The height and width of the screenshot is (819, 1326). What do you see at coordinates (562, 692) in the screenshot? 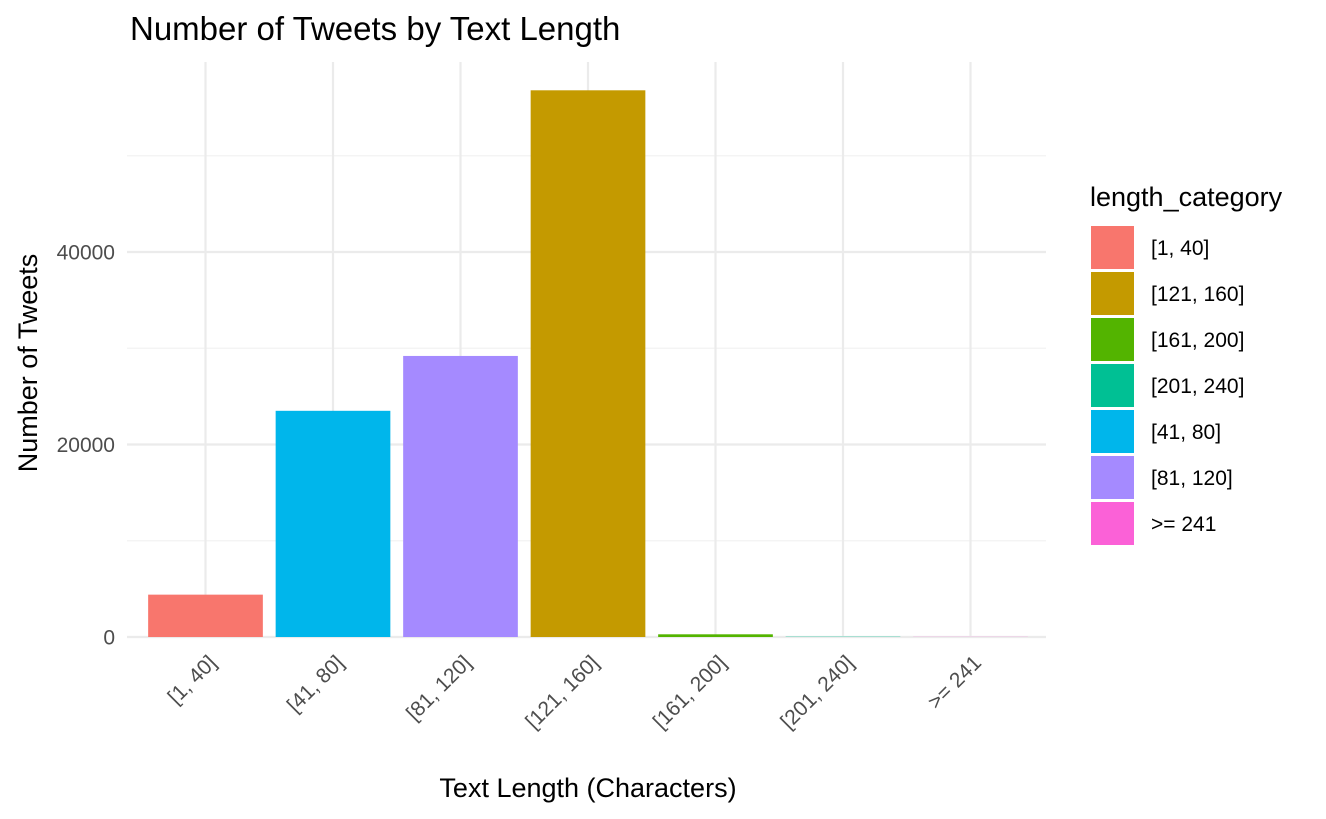
I see `x-tick-label: [121, 160]` at bounding box center [562, 692].